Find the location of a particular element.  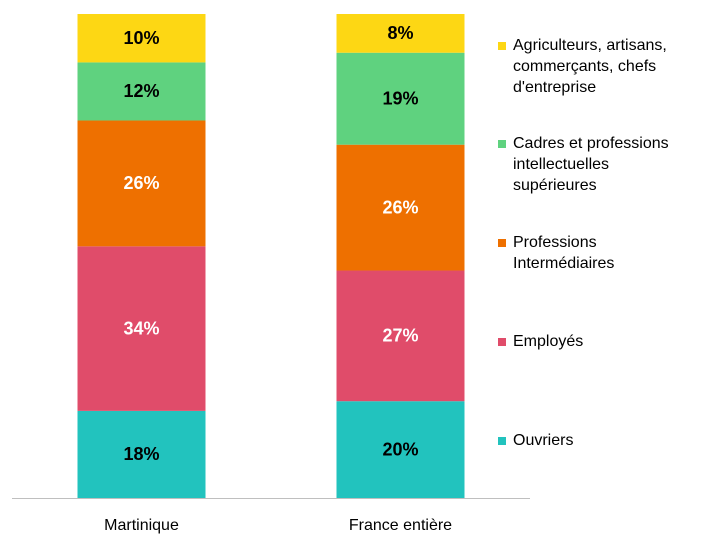

legend-label: Professions Intermédiaires is located at coordinates (564, 253).